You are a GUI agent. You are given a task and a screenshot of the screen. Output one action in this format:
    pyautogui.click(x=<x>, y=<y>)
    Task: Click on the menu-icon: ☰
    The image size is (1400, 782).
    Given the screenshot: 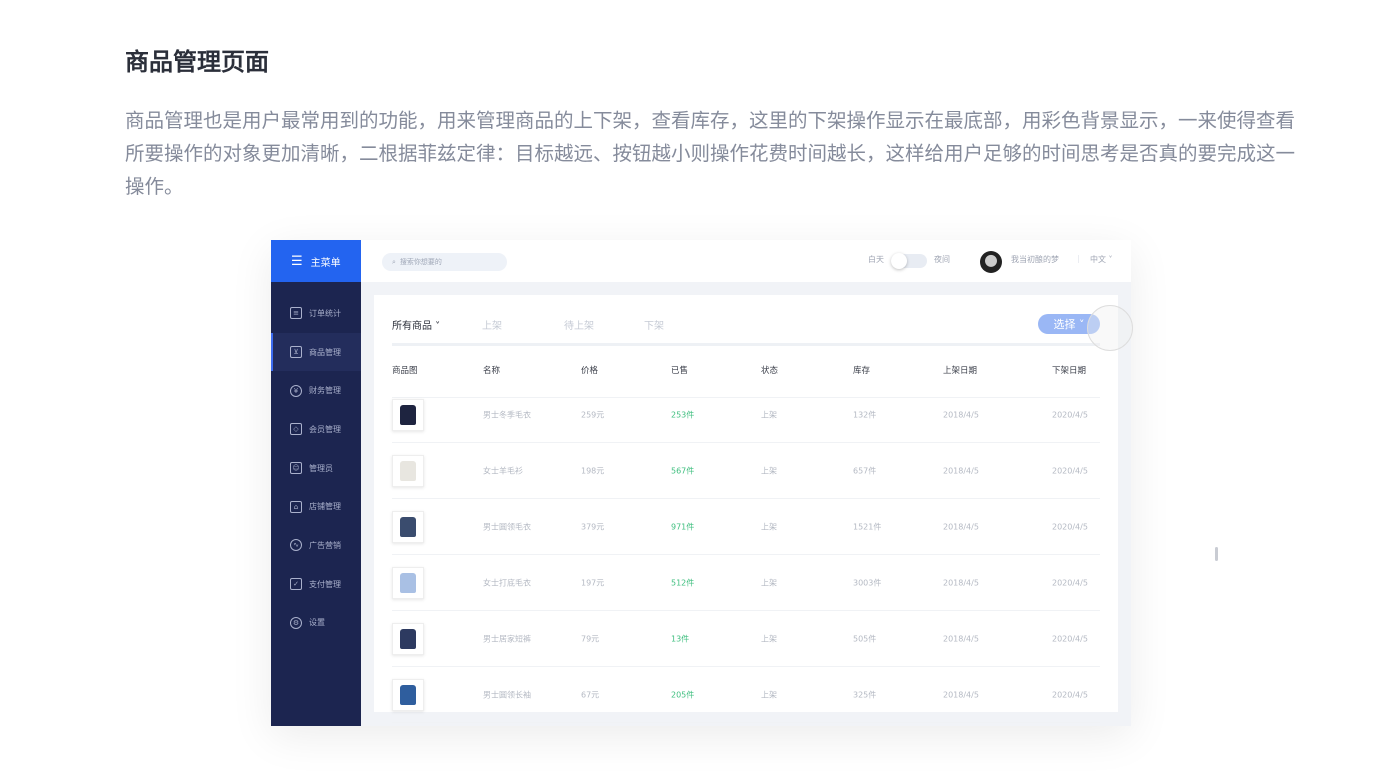 What is the action you would take?
    pyautogui.click(x=297, y=261)
    